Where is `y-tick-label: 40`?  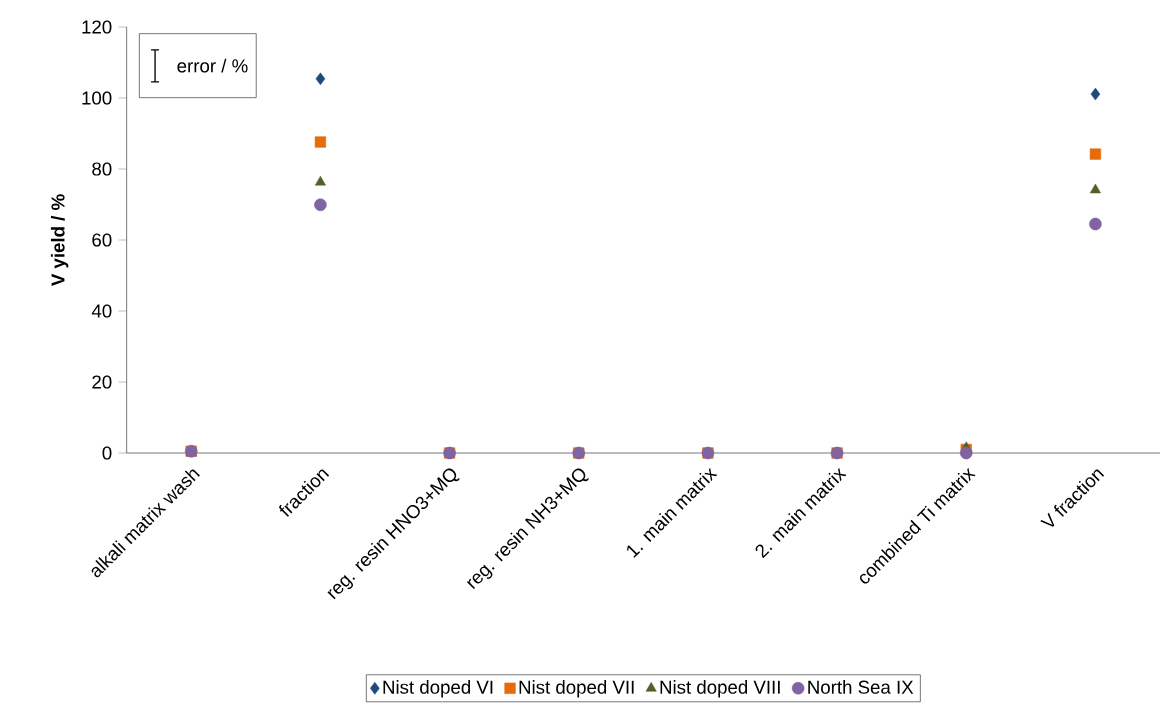 y-tick-label: 40 is located at coordinates (101, 311).